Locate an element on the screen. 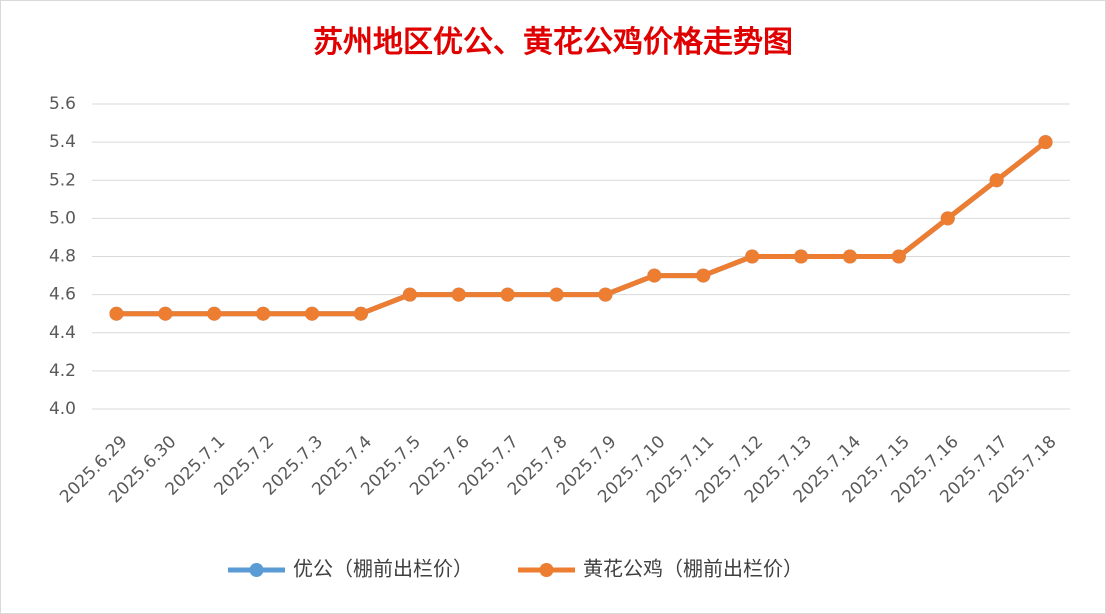  legend-label: 优公（棚前出栏价） is located at coordinates (383, 569).